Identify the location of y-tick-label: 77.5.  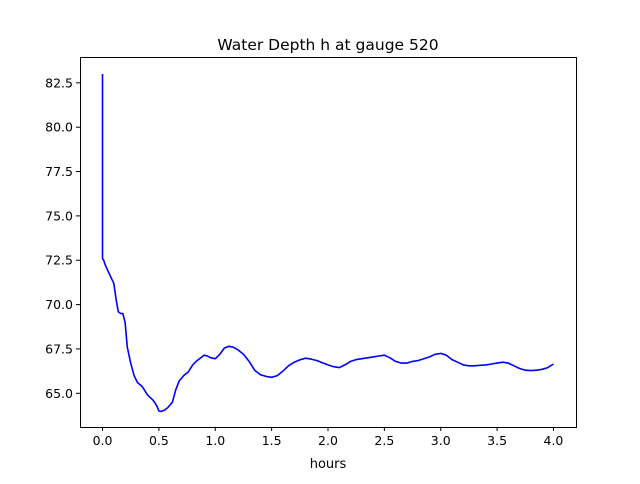
(59, 171).